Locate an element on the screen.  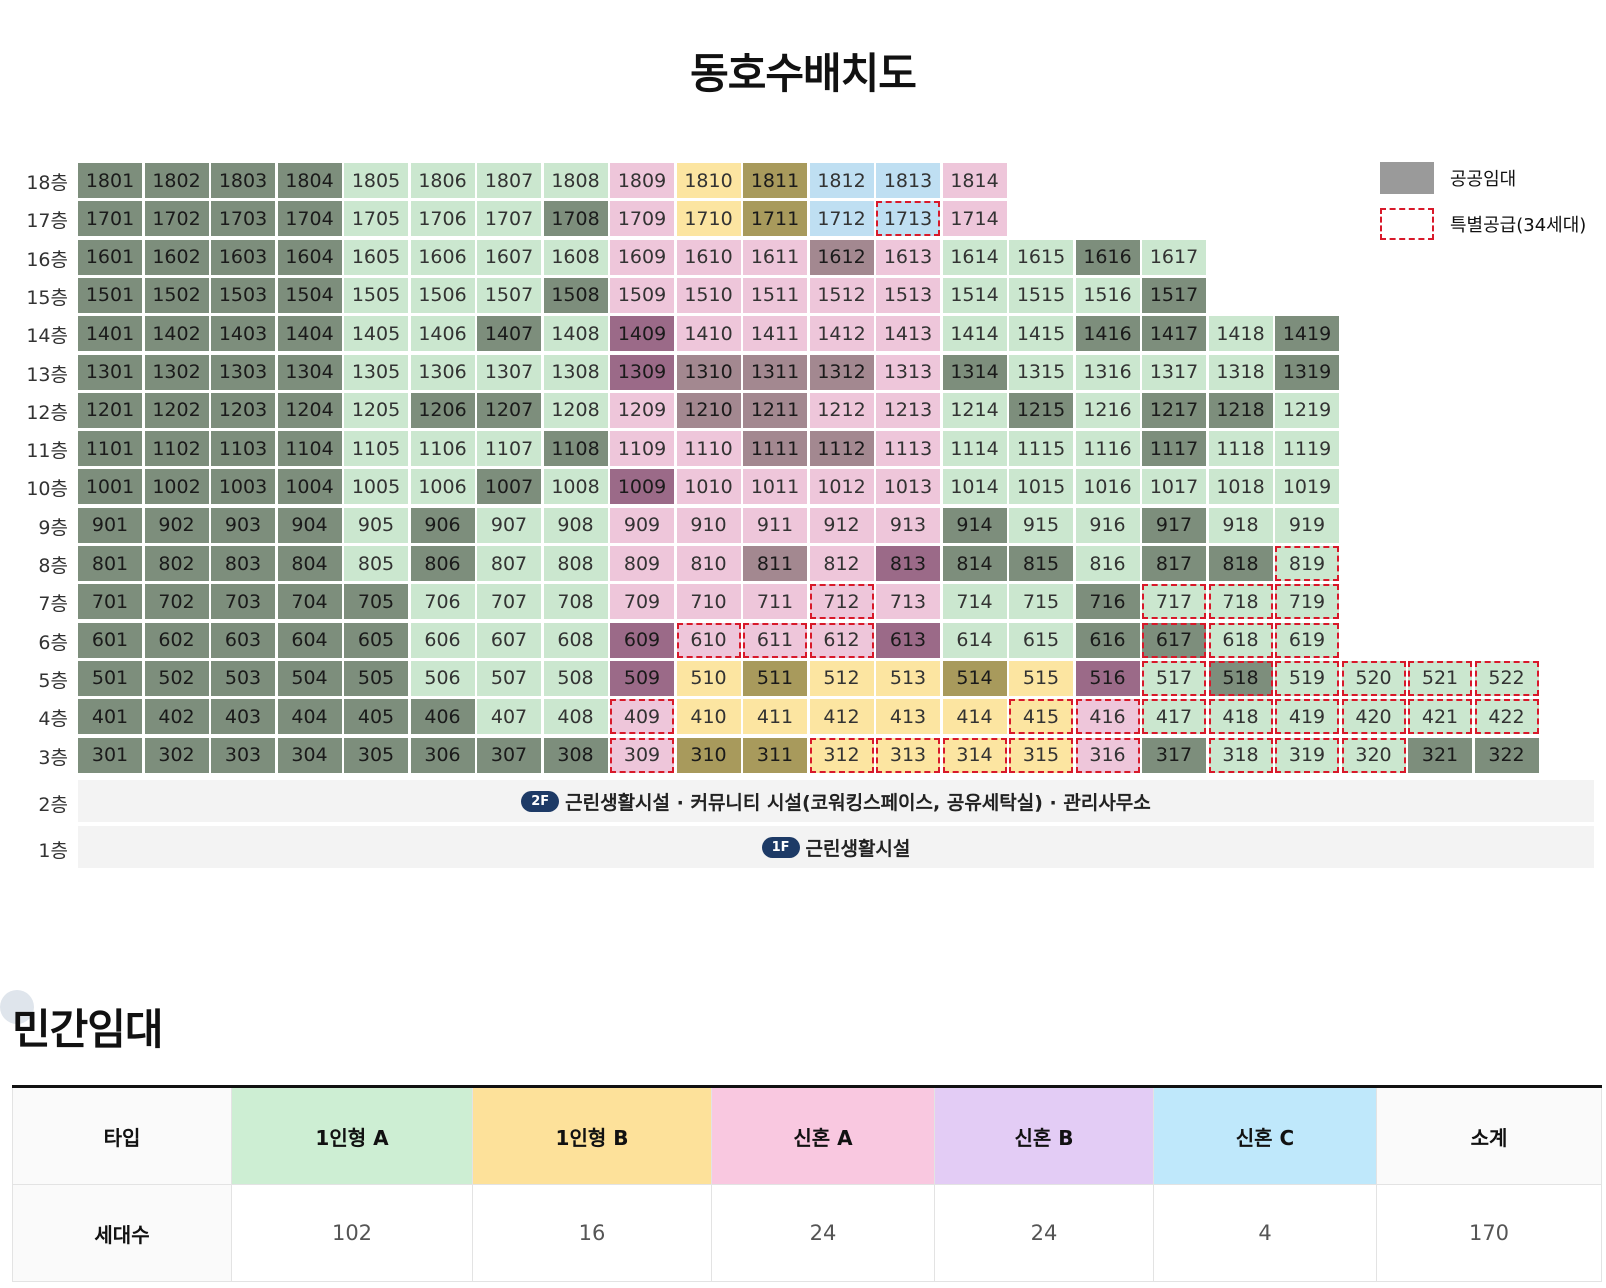
unit-cell: 411 is located at coordinates (775, 717).